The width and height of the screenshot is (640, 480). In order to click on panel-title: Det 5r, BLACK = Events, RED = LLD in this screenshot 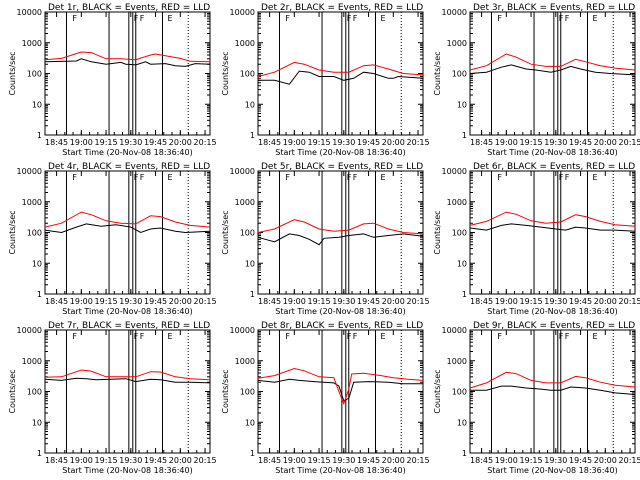, I will do `click(342, 167)`.